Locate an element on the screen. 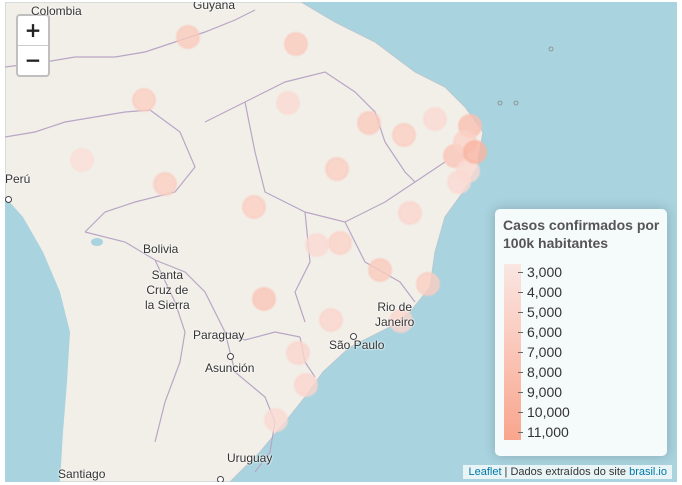 This screenshot has height=485, width=682. label-paraguay: Paraguay is located at coordinates (219, 335).